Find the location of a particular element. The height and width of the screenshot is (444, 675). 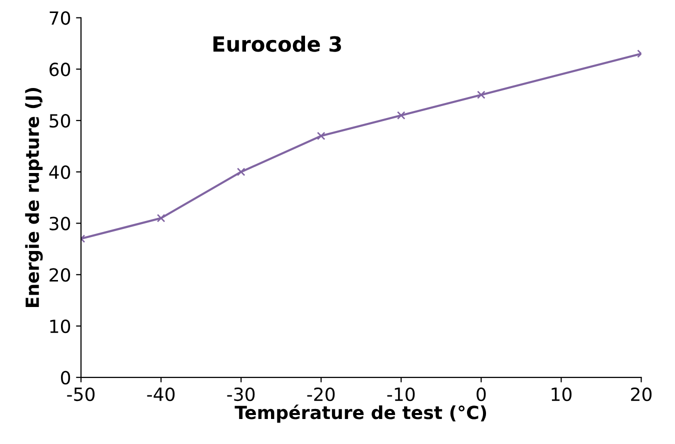

x-tick-label: 10 is located at coordinates (562, 394).